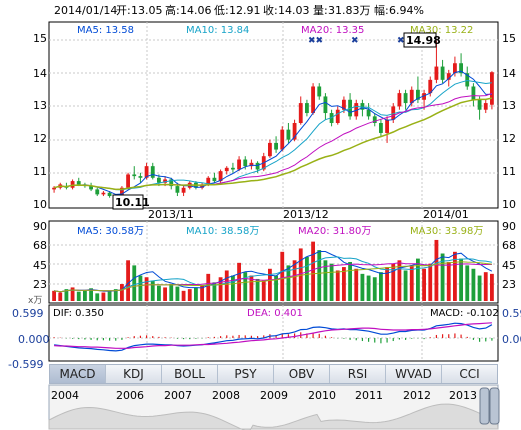 The width and height of the screenshot is (521, 430). Describe the element at coordinates (40, 204) in the screenshot. I see `price-tick-left: 10` at that location.